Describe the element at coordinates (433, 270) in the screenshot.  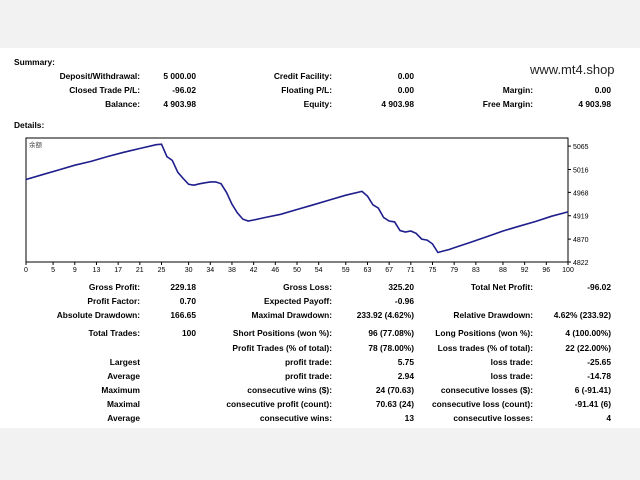
I see `x-tick-label: 75` at that location.